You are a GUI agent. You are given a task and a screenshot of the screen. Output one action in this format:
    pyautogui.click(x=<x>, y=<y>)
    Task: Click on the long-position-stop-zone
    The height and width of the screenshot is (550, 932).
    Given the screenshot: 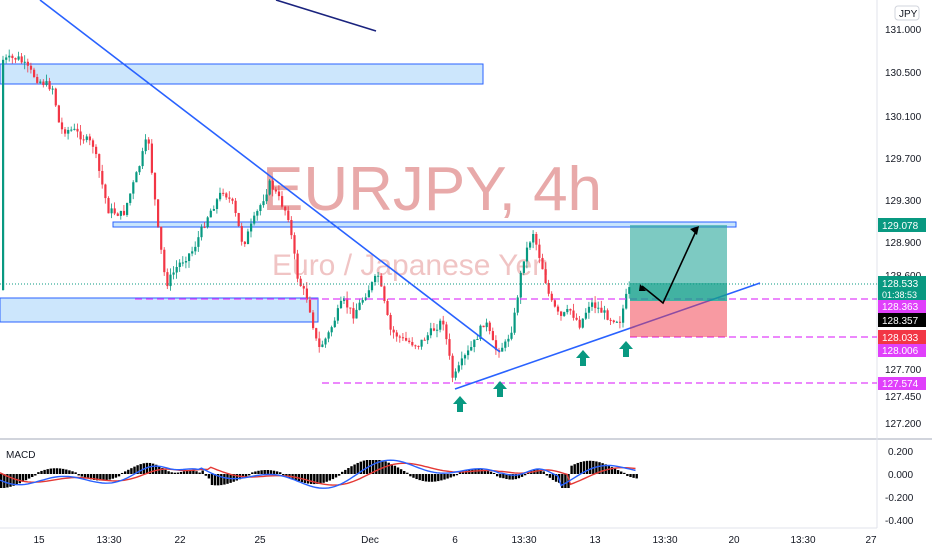 What is the action you would take?
    pyautogui.click(x=678, y=319)
    